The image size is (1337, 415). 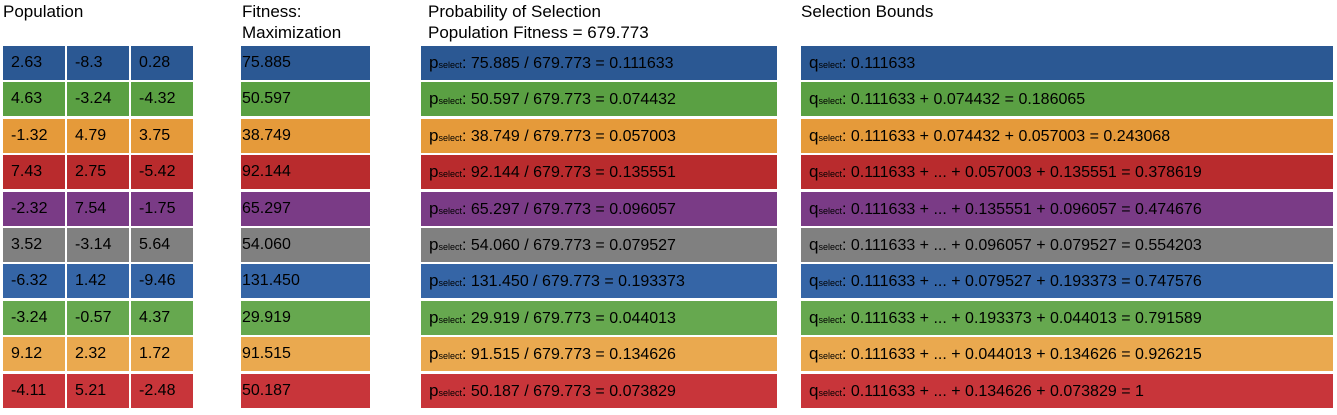 I want to click on fitness-cell: 131.450, so click(x=305, y=281).